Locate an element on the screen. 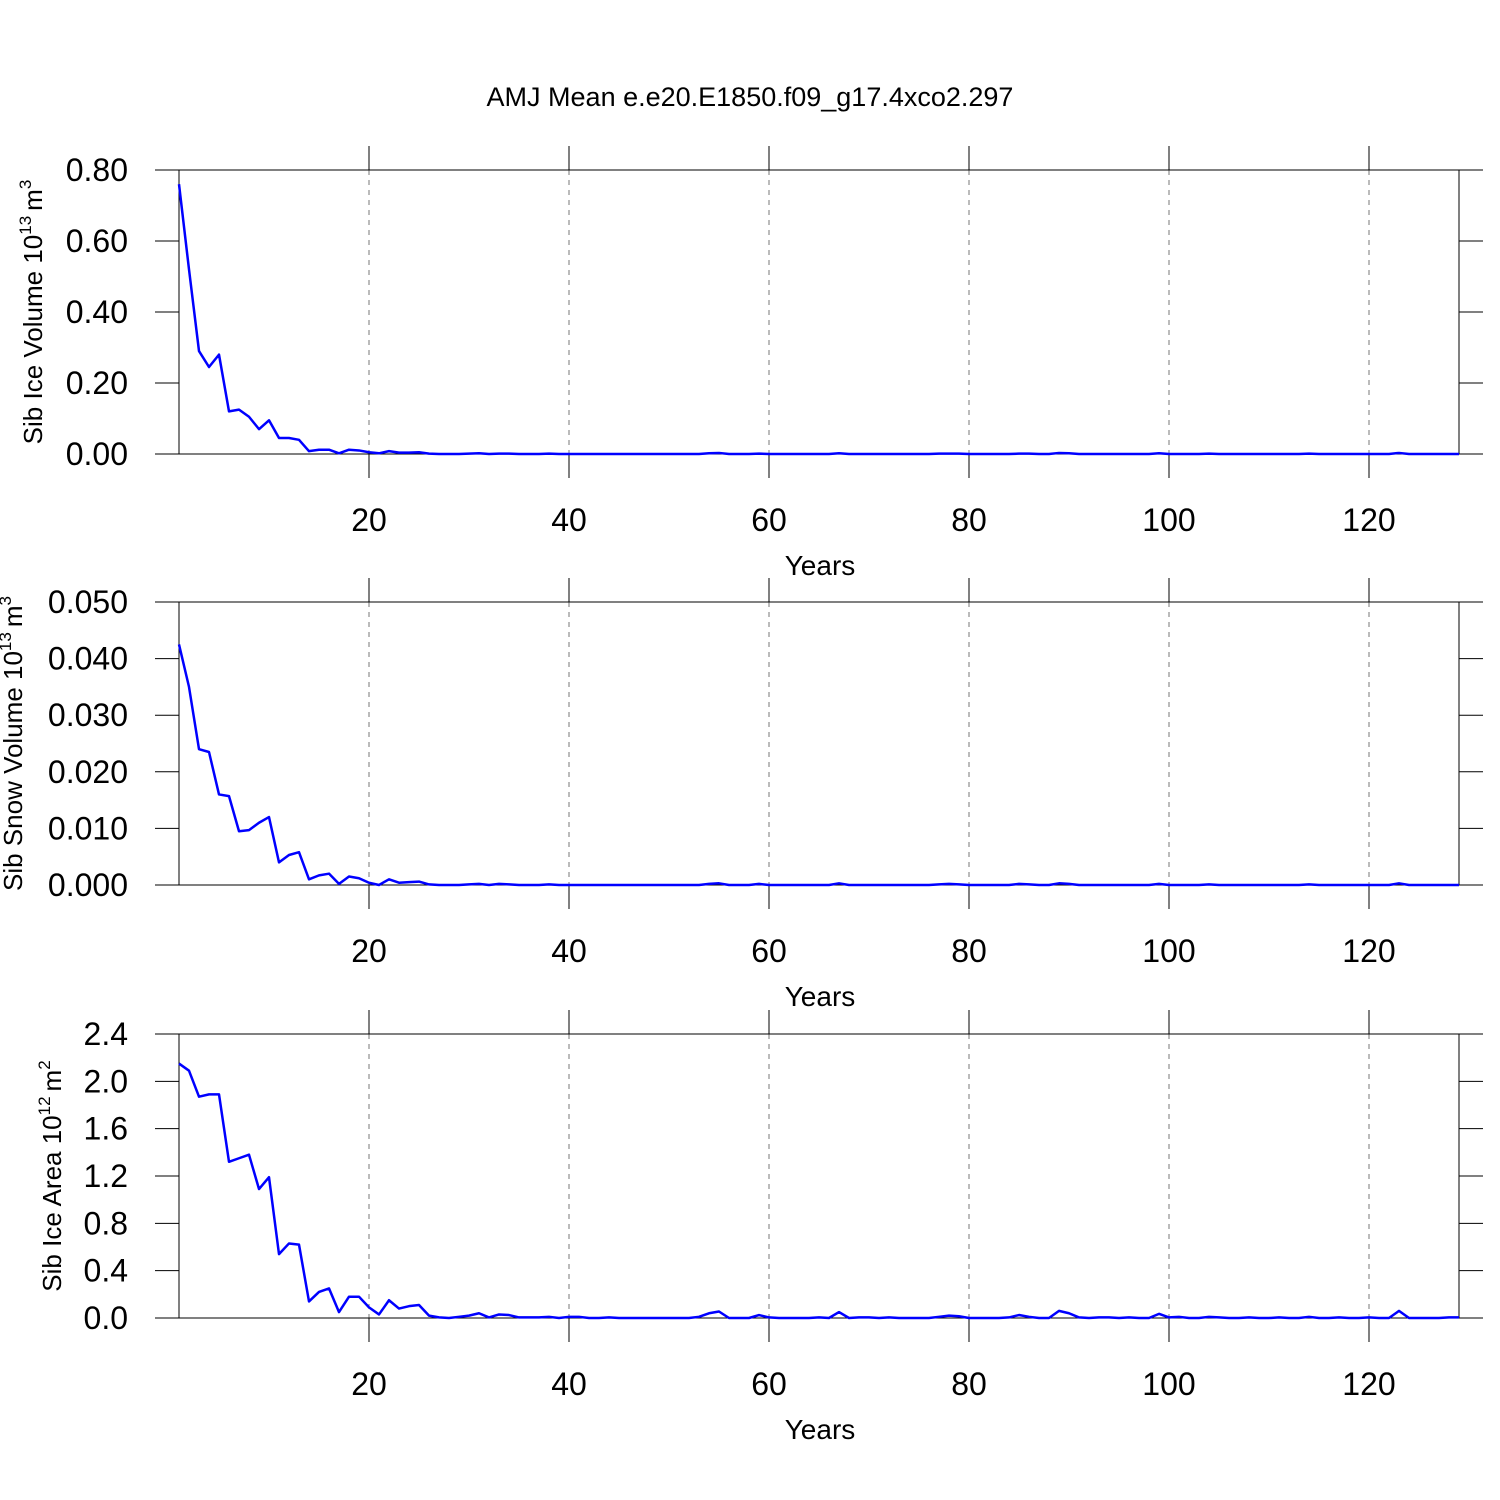 This screenshot has width=1500, height=1500. y-tick-label: 0.020 is located at coordinates (88, 772).